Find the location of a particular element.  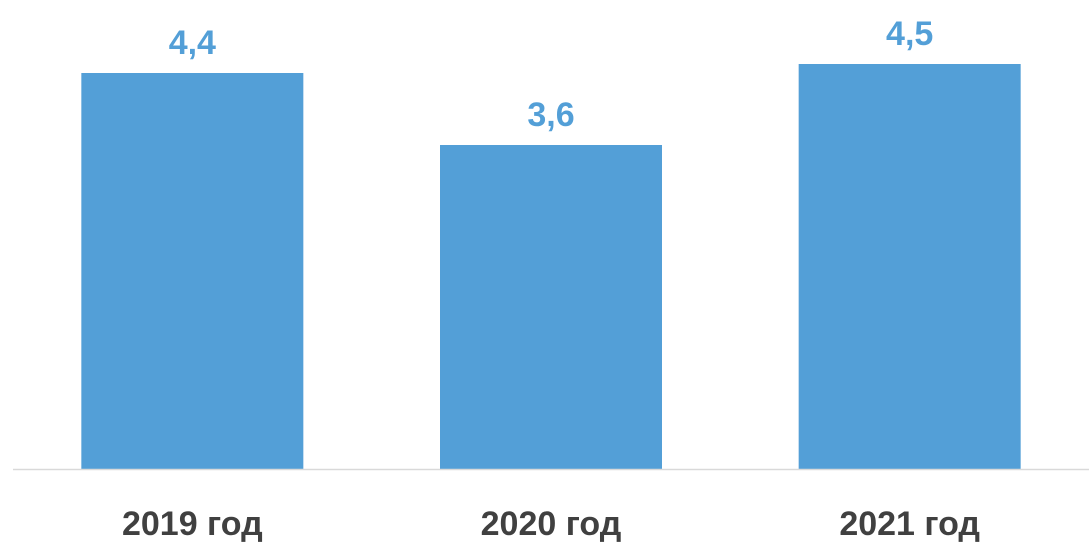

value-label-3: 4,5 is located at coordinates (909, 34).